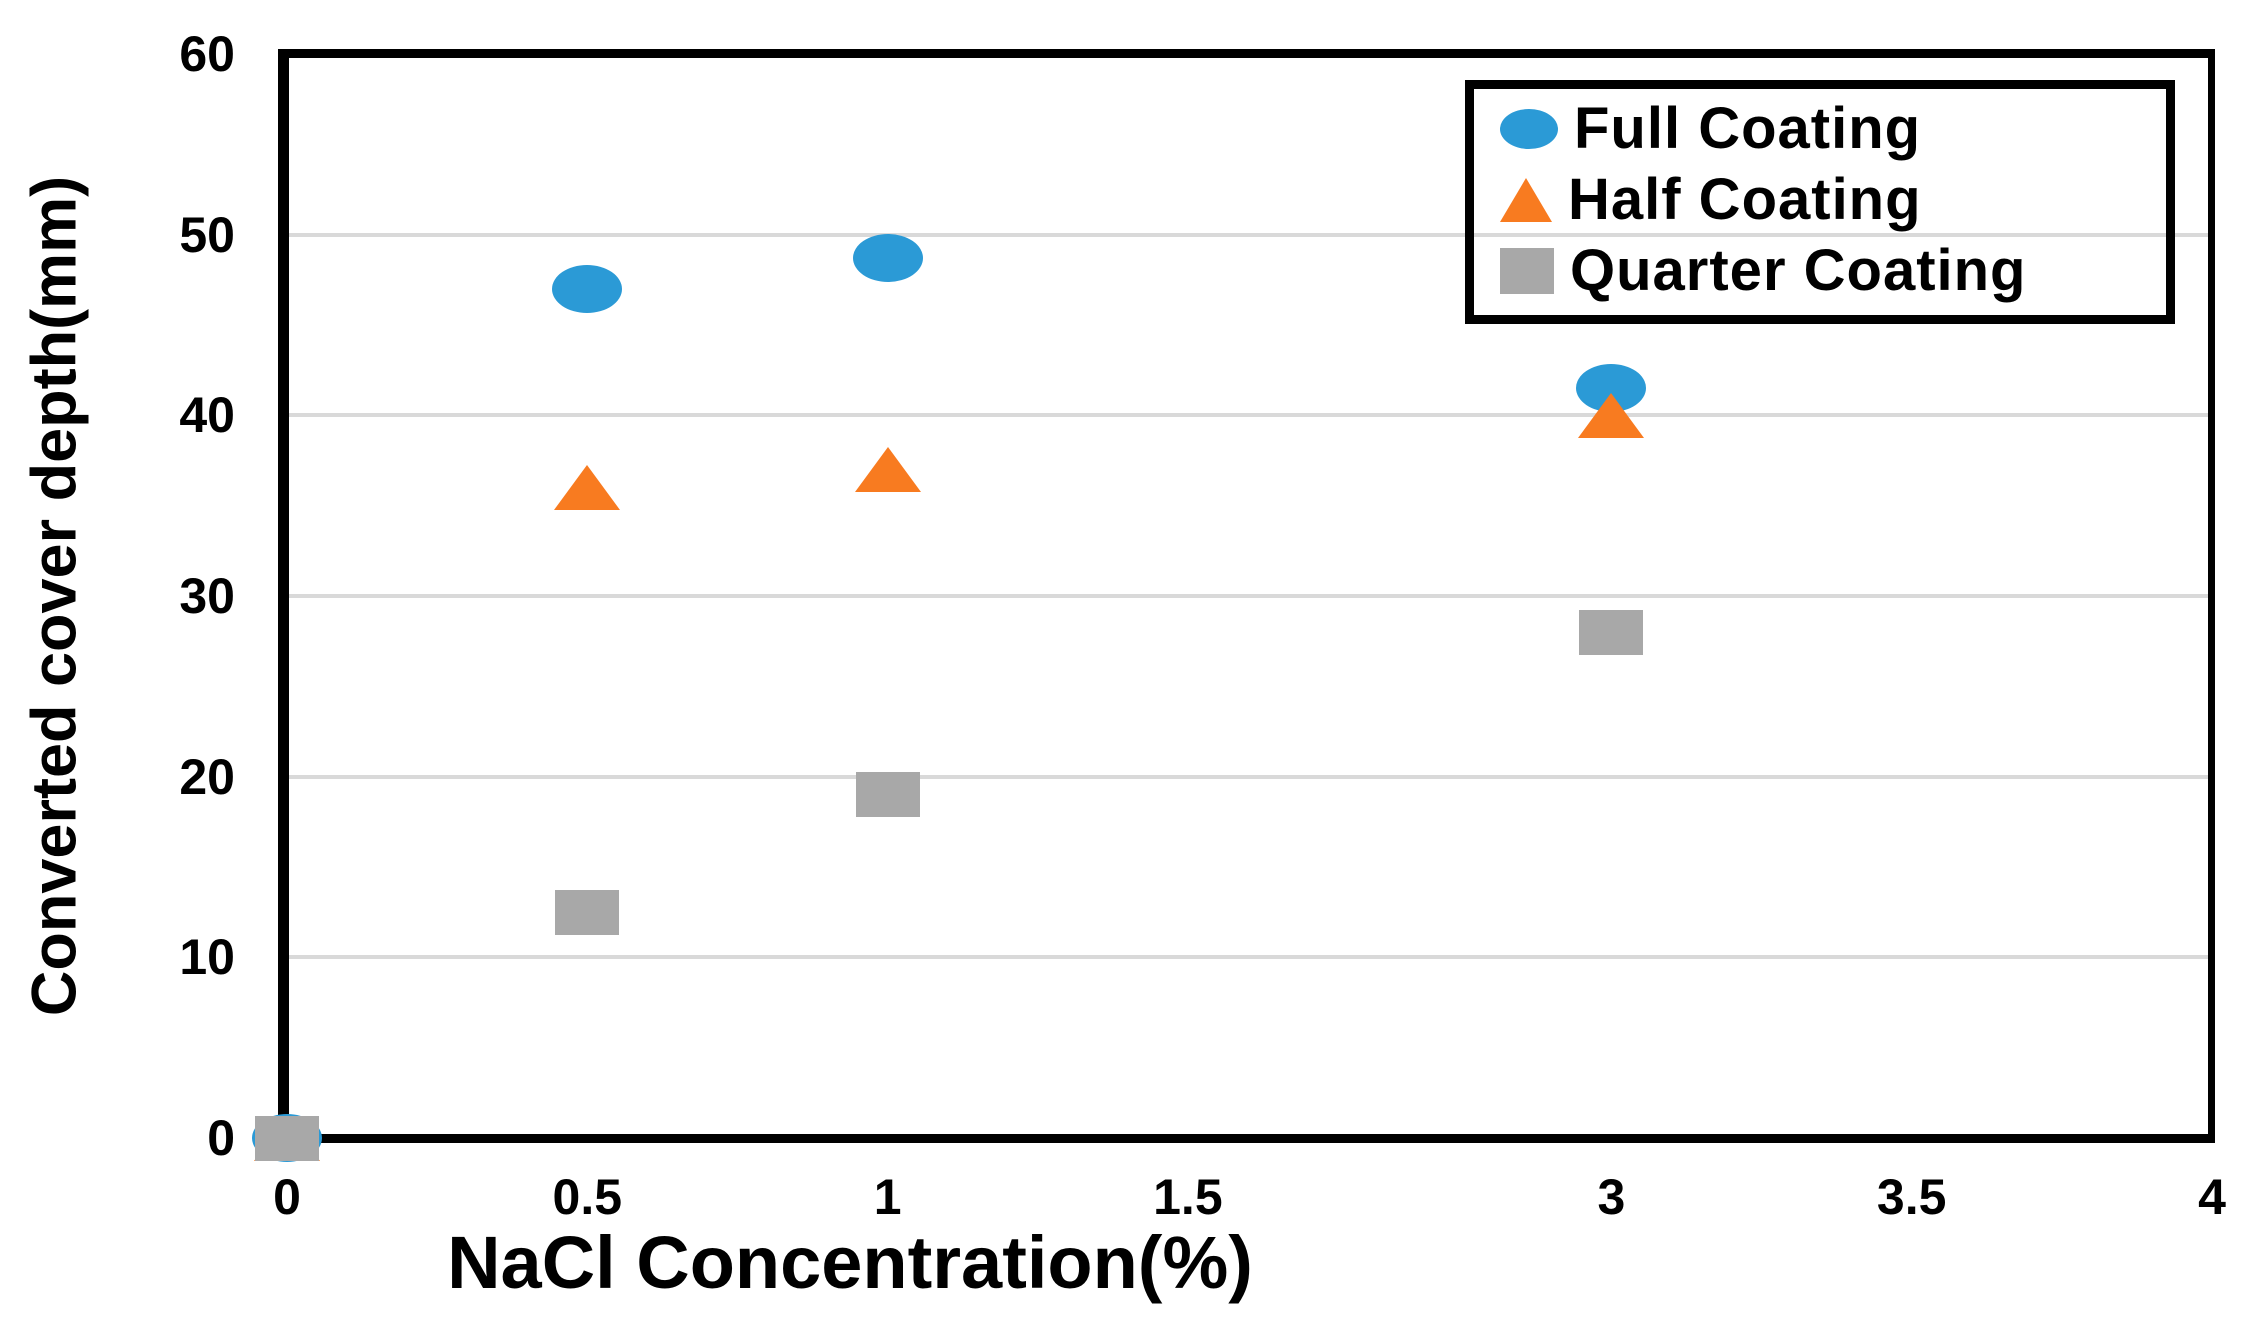 The image size is (2253, 1330). What do you see at coordinates (587, 1197) in the screenshot?
I see `x-tick-label: 0.5` at bounding box center [587, 1197].